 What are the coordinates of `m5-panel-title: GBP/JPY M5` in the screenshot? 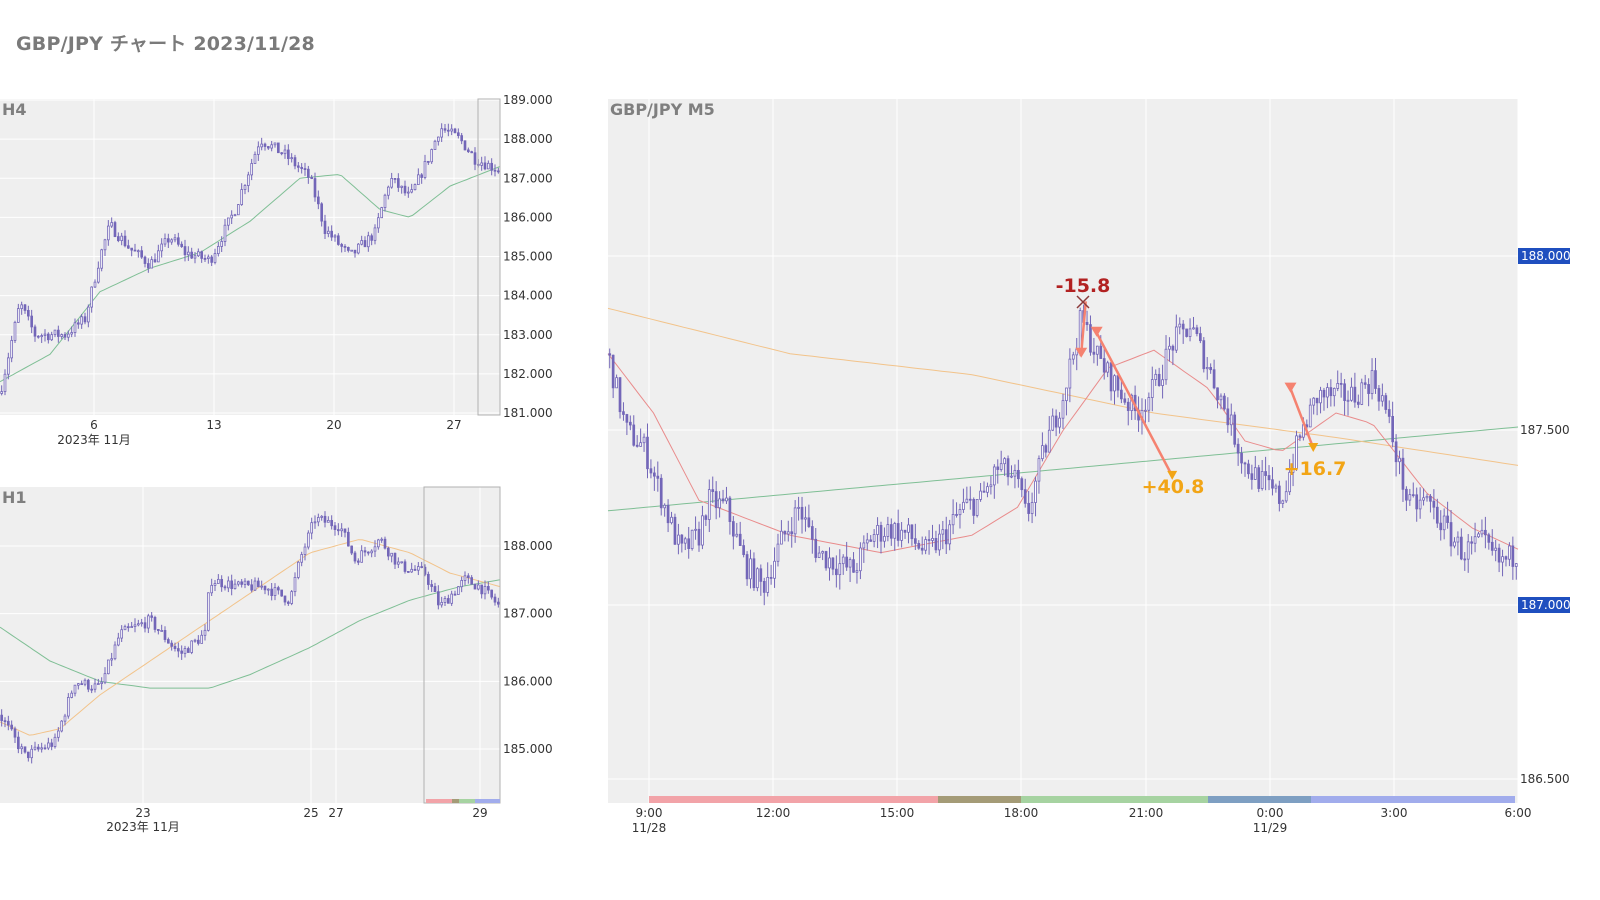 It's located at (662, 109).